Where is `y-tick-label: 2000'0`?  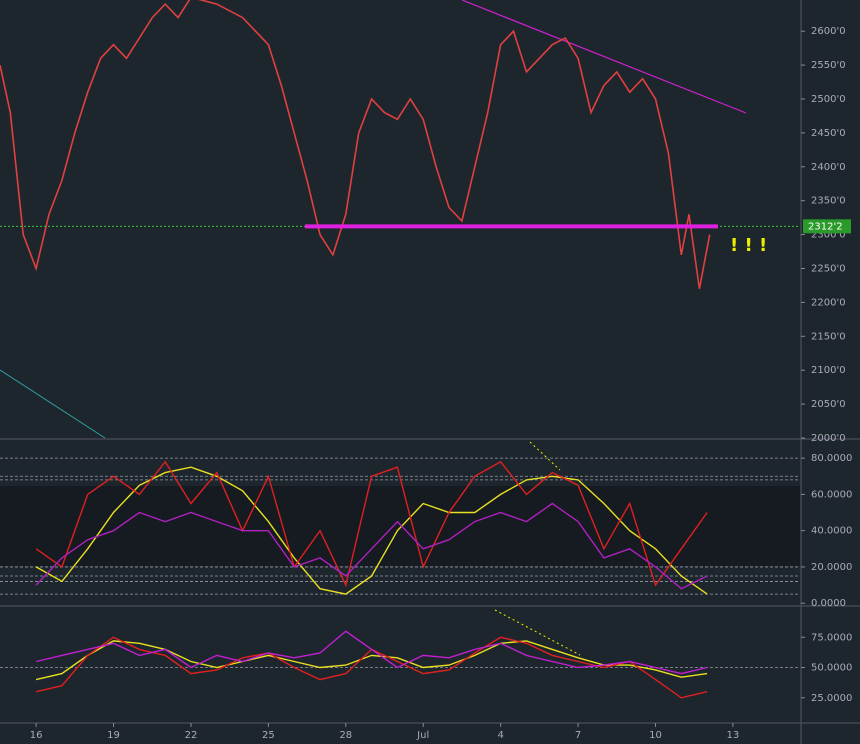
y-tick-label: 2000'0 is located at coordinates (828, 438).